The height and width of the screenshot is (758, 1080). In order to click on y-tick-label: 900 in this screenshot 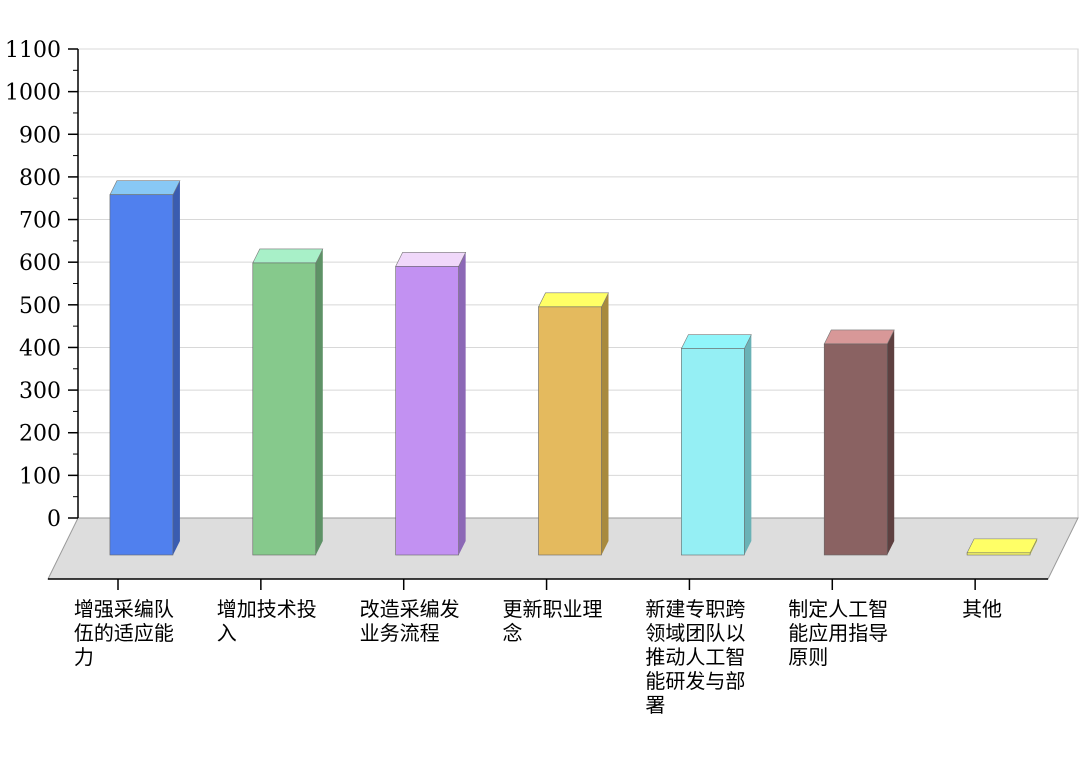, I will do `click(40, 135)`.